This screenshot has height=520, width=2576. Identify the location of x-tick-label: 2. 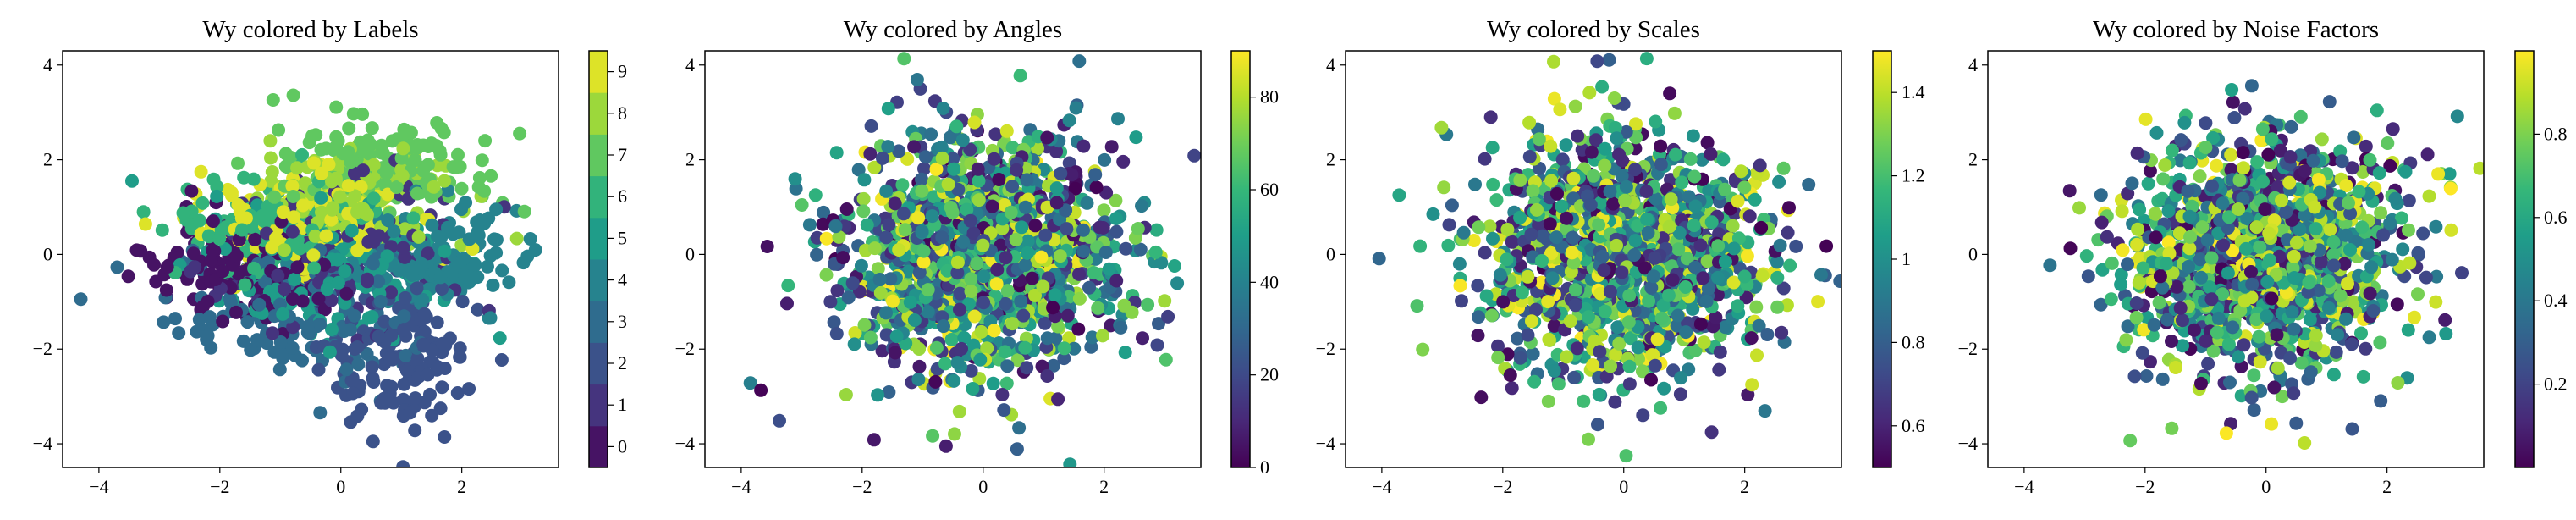
(1744, 487).